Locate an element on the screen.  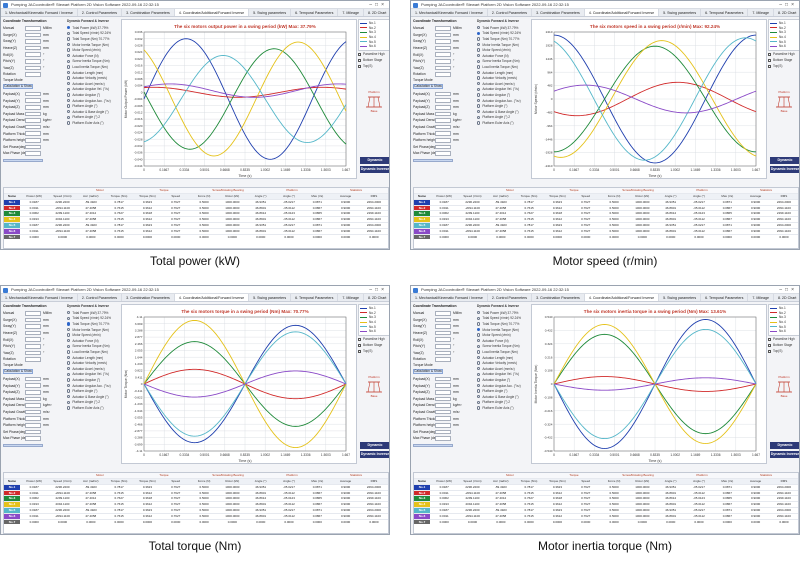
series-option: Actuator Accel (mm/s²) is located at coordinates (503, 84).